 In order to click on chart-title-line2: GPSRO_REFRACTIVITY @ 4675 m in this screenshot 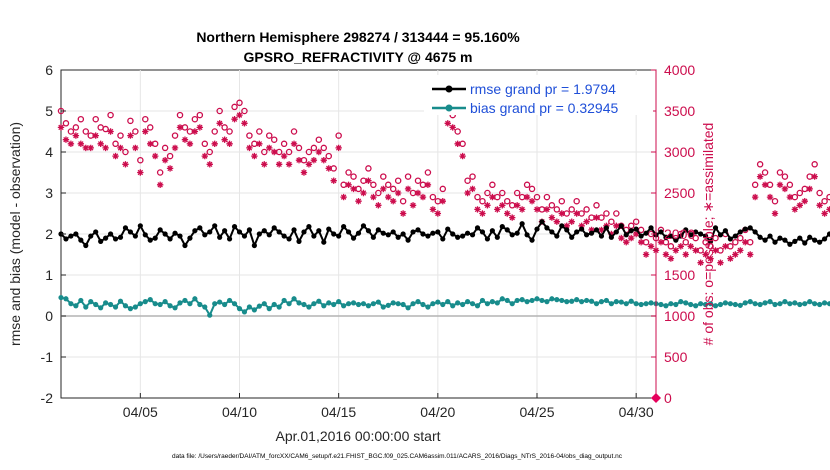, I will do `click(358, 57)`.